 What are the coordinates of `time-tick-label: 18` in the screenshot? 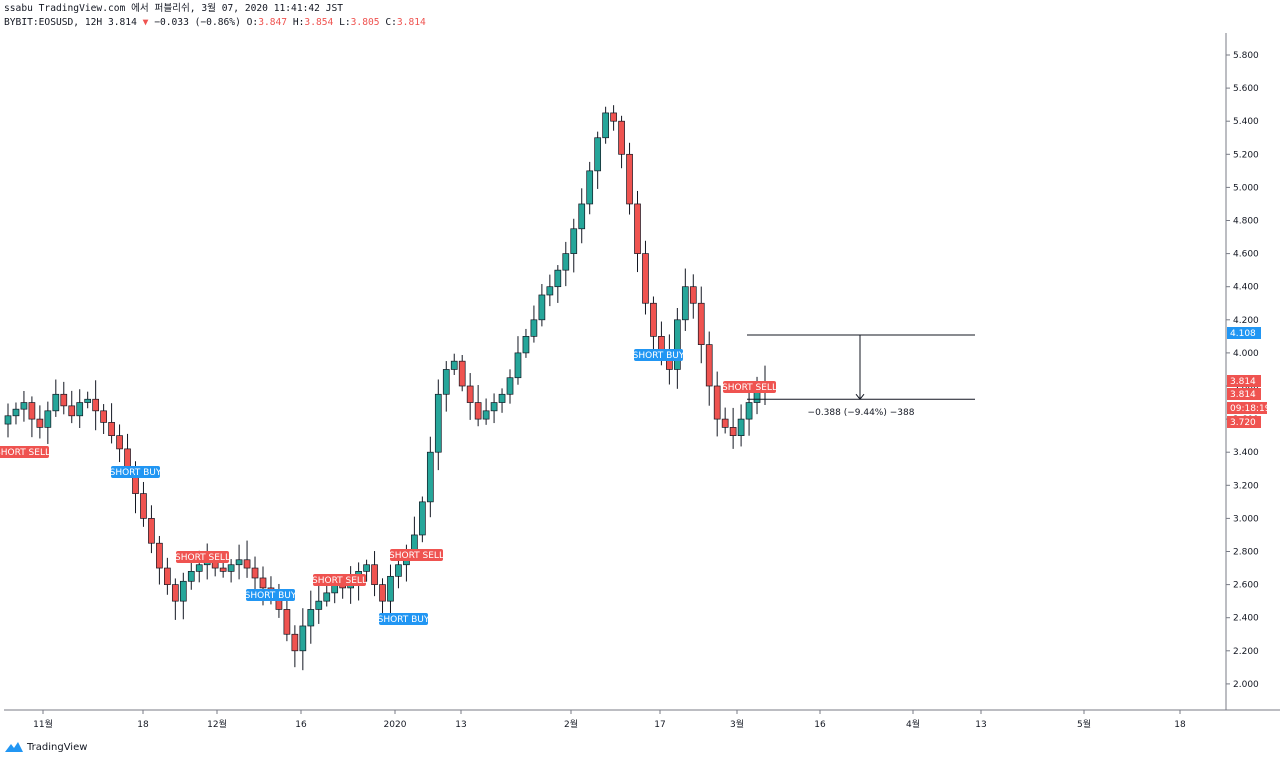 It's located at (143, 725).